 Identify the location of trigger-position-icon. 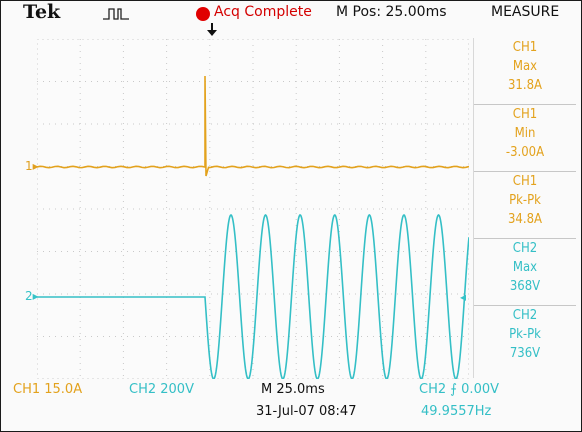
(212, 29).